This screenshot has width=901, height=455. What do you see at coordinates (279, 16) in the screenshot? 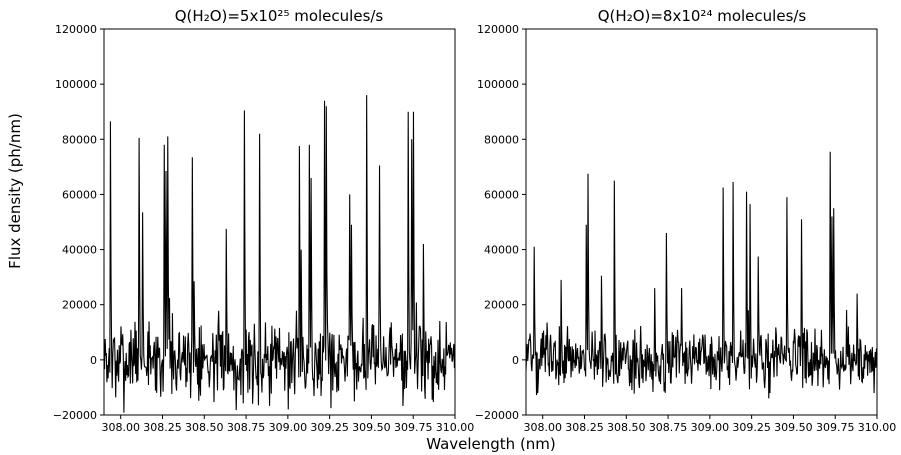
I see `left-panel-title: Q(H₂O)=5x10²⁵ molecules/s` at bounding box center [279, 16].